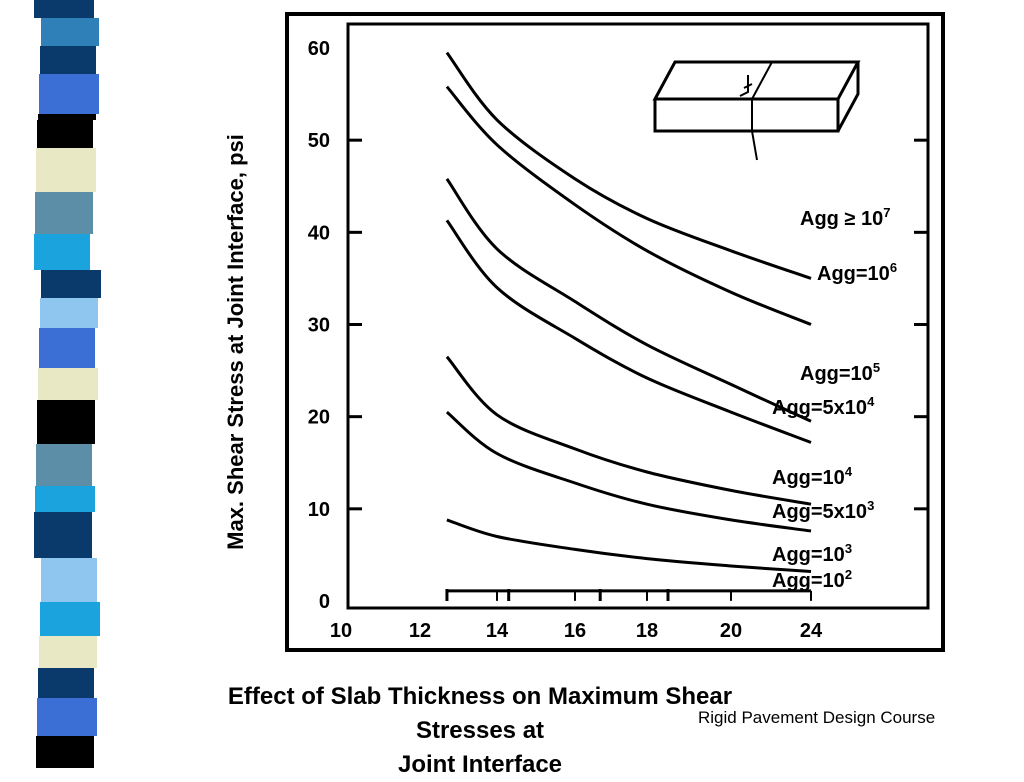 This screenshot has height=782, width=1024. What do you see at coordinates (480, 764) in the screenshot?
I see `caption-line-2: Joint Interface` at bounding box center [480, 764].